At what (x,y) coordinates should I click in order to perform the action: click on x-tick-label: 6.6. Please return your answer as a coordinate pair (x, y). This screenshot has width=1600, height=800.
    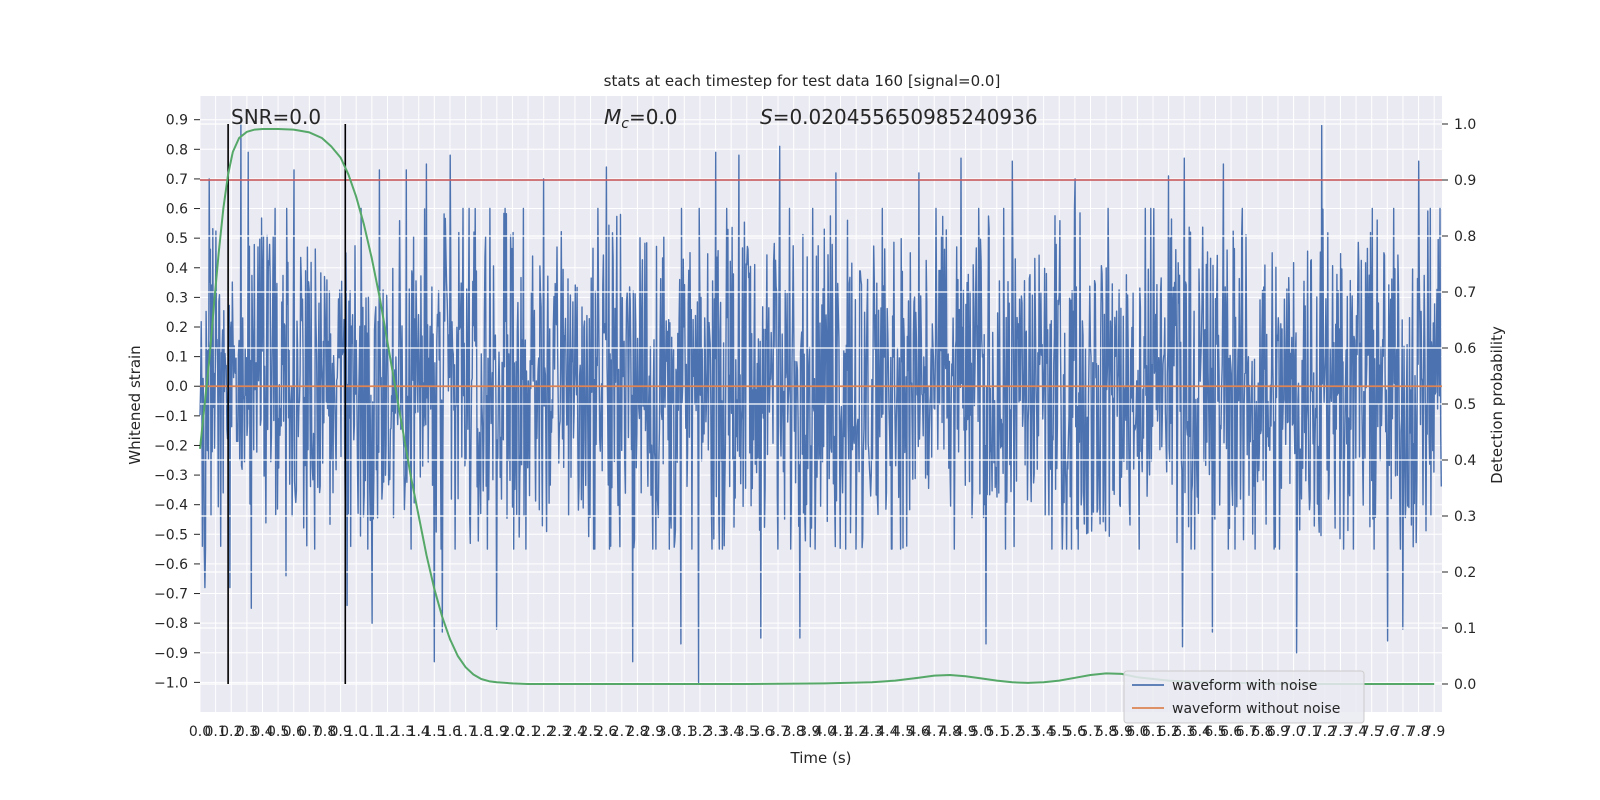
    Looking at the image, I should click on (1231, 732).